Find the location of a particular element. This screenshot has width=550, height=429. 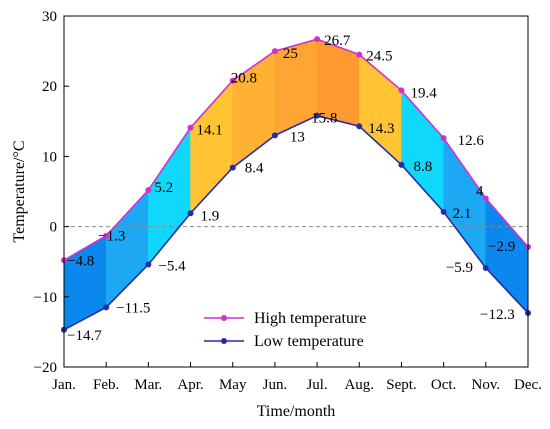

low-data-label: 8.8 is located at coordinates (422, 167).